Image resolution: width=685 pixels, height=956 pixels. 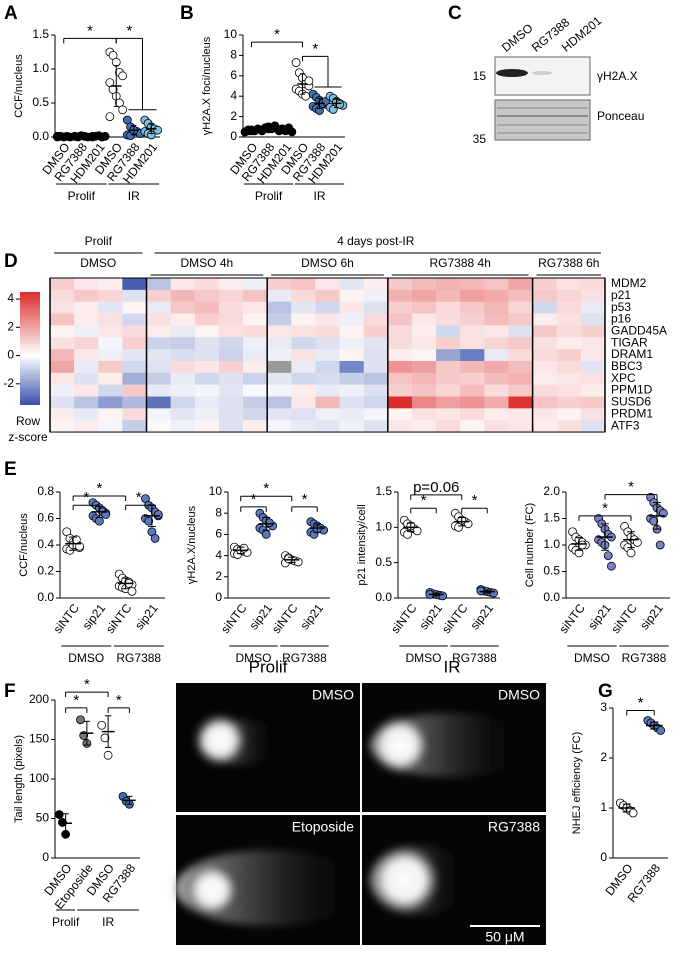 I want to click on row-label: MDM2, so click(x=629, y=283).